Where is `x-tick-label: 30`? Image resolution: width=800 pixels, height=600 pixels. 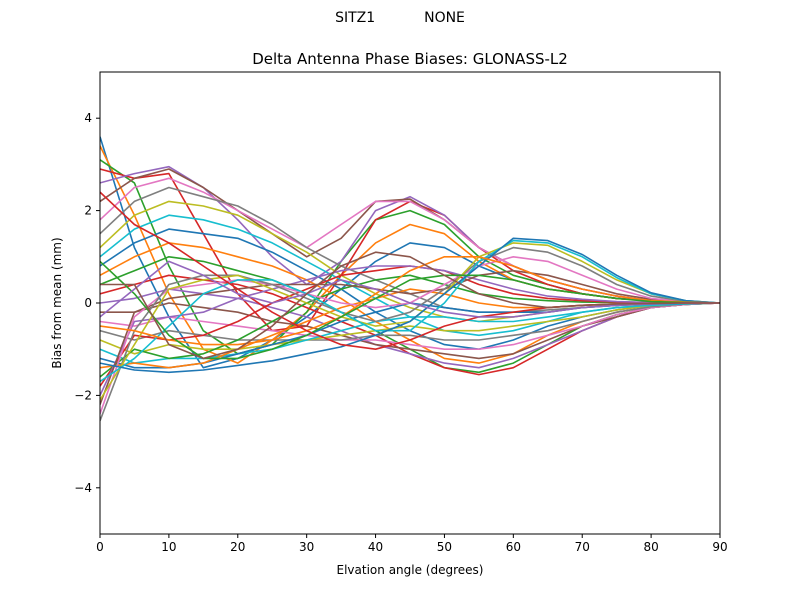 x-tick-label: 30 is located at coordinates (306, 547).